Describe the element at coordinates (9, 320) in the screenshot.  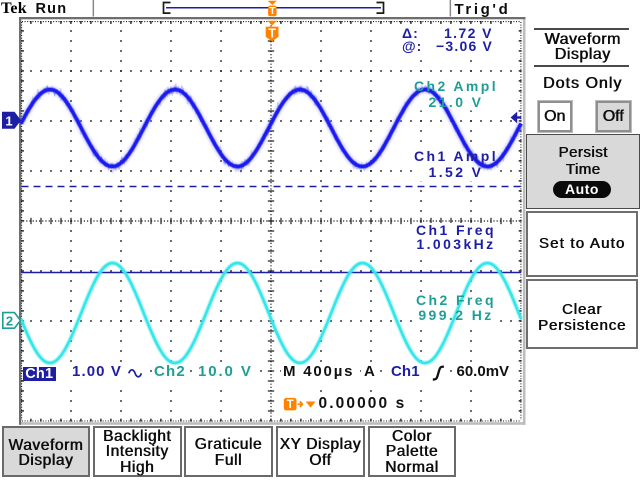
I see `svg-text: 2` at that location.